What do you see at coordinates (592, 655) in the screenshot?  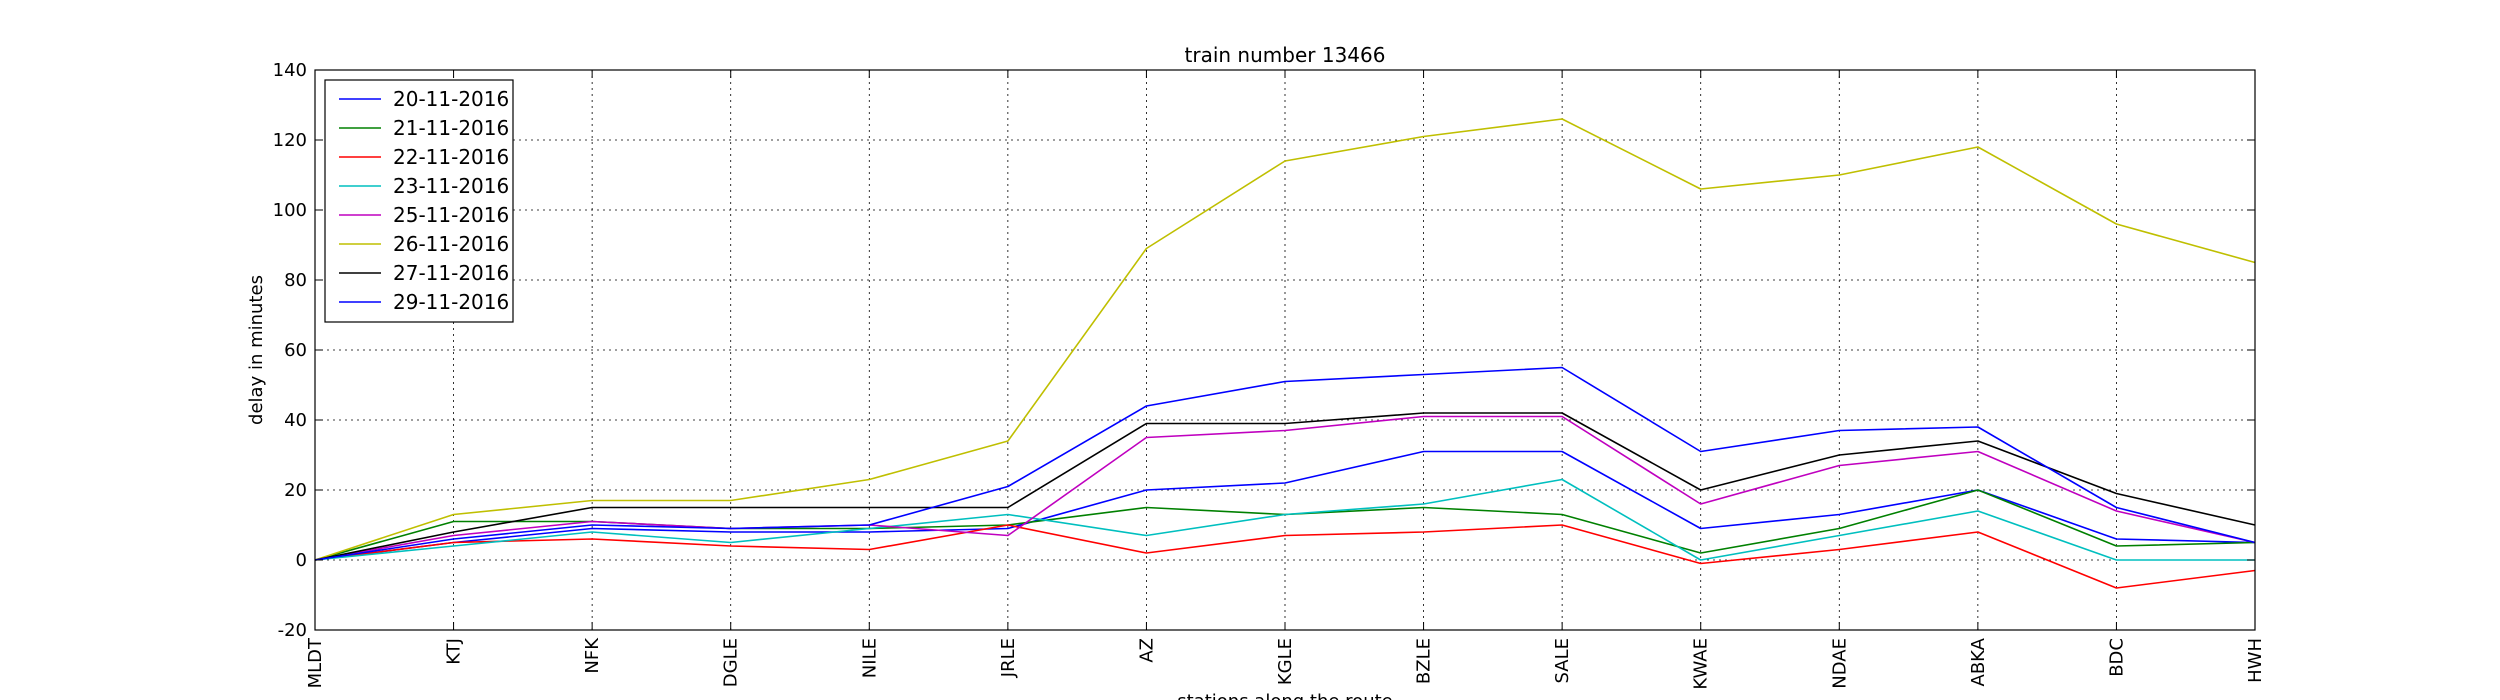 I see `x-tick-label: NFK` at bounding box center [592, 655].